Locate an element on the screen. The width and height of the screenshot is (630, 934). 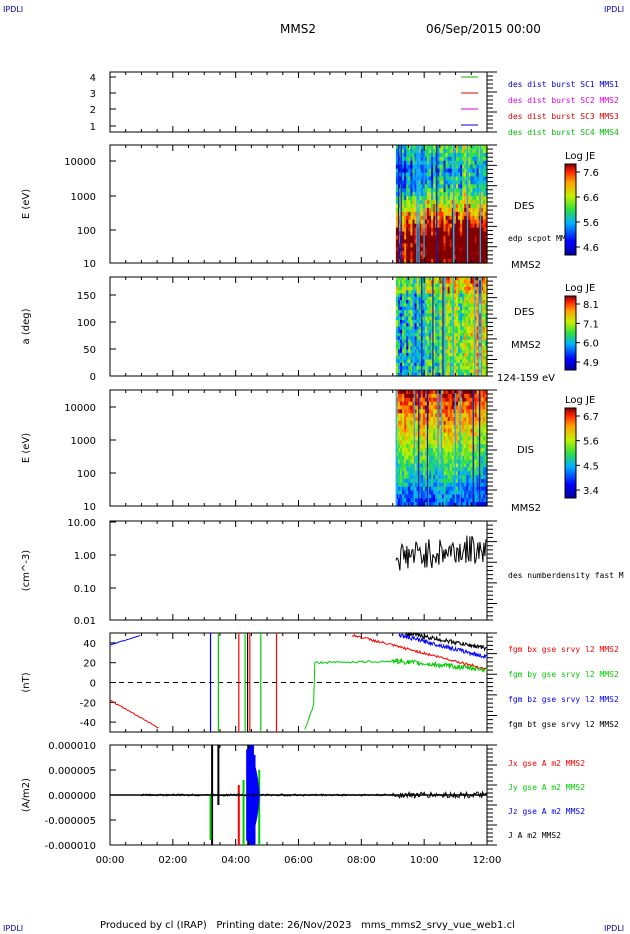
right-label: MMS2 is located at coordinates (526, 345).